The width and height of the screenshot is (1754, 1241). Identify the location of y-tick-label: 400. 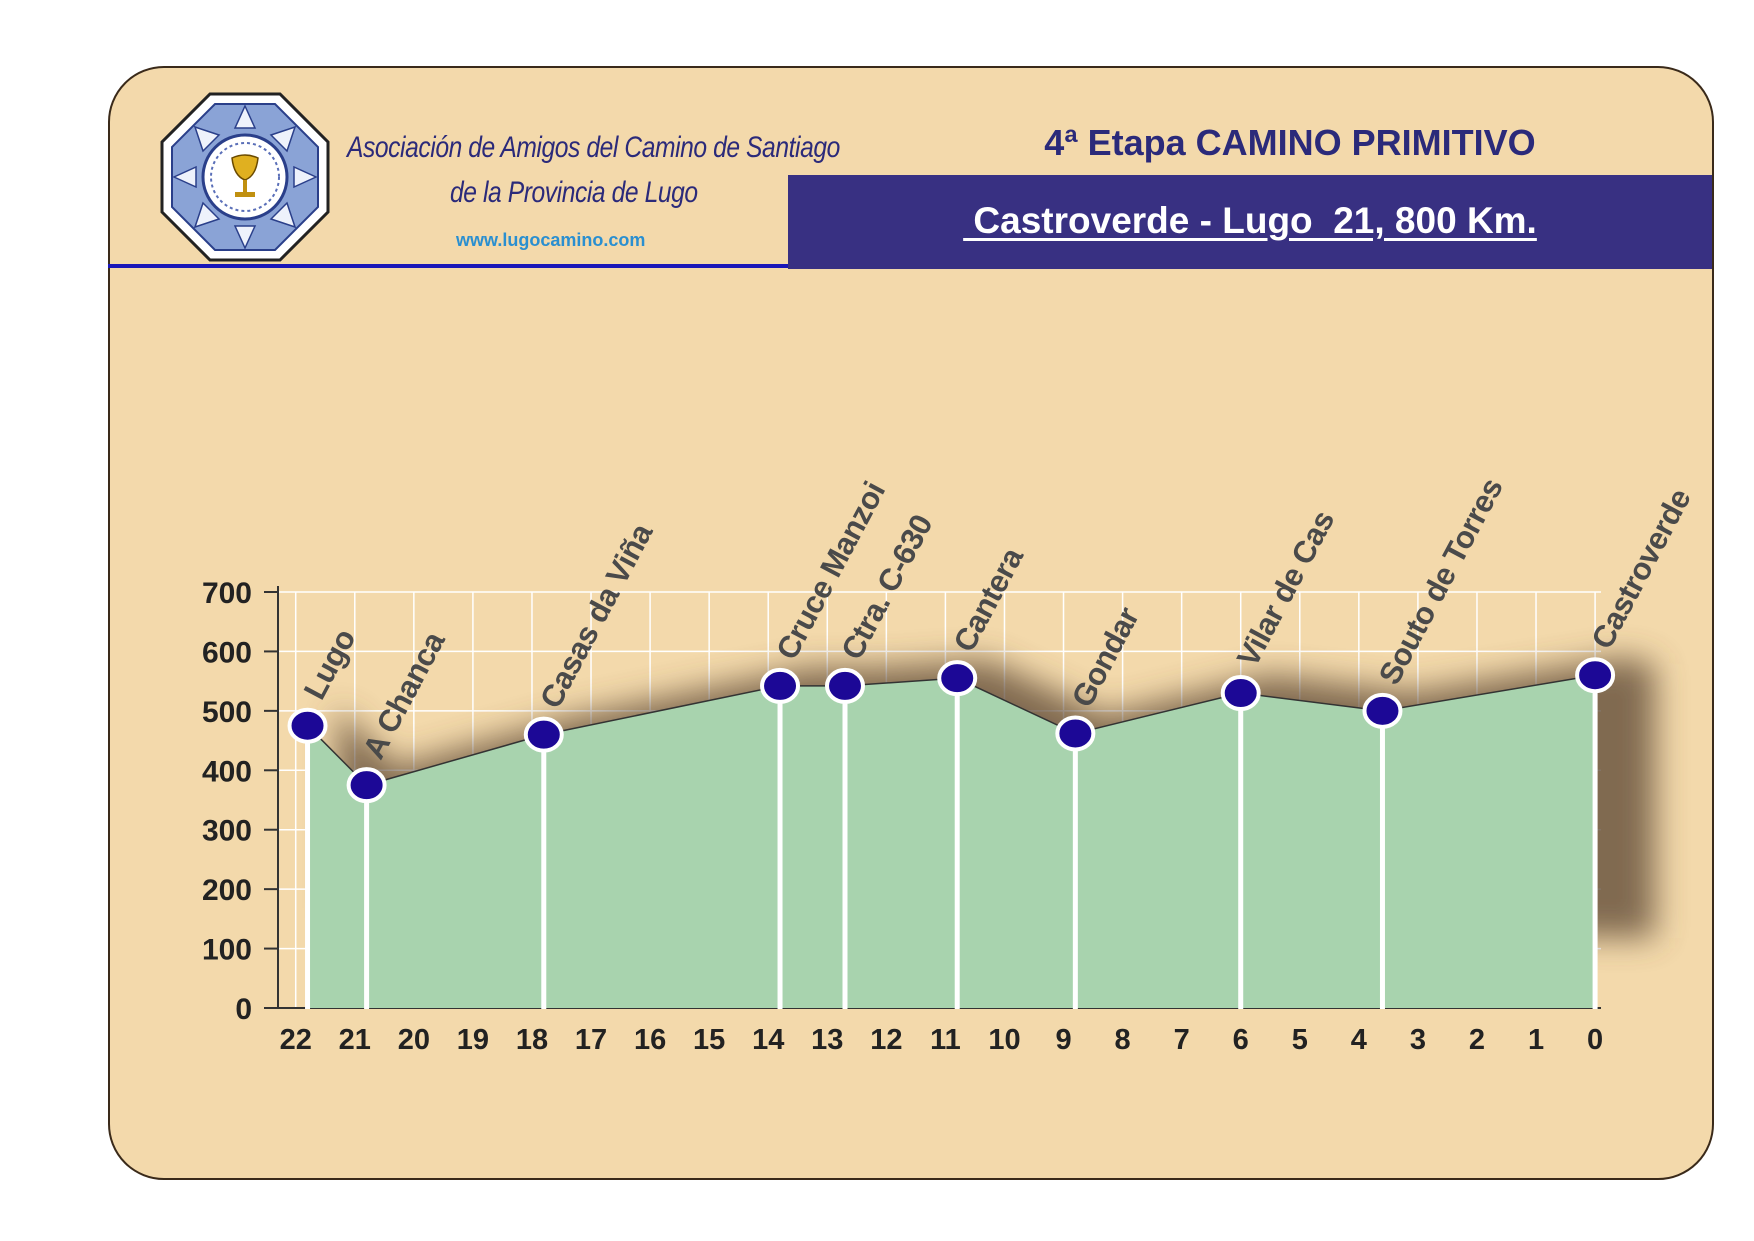
(227, 771).